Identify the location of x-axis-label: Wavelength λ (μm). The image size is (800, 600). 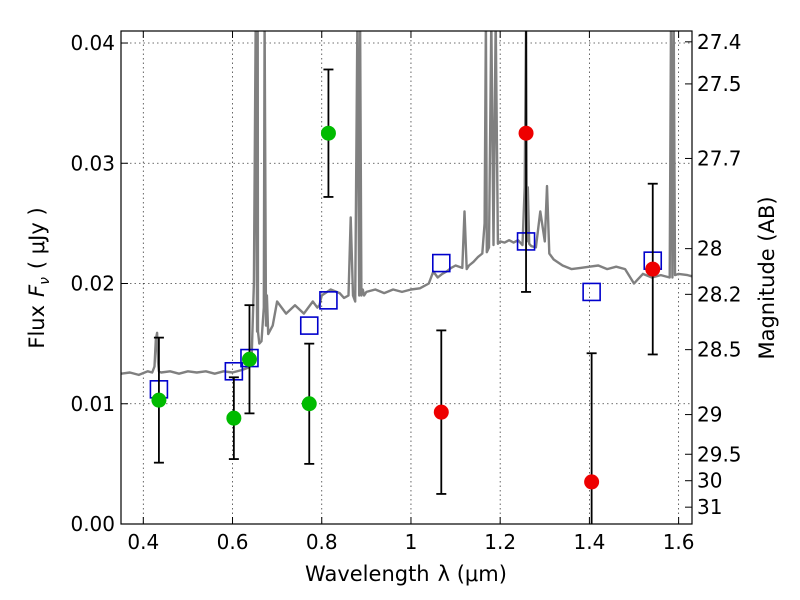
(406, 574).